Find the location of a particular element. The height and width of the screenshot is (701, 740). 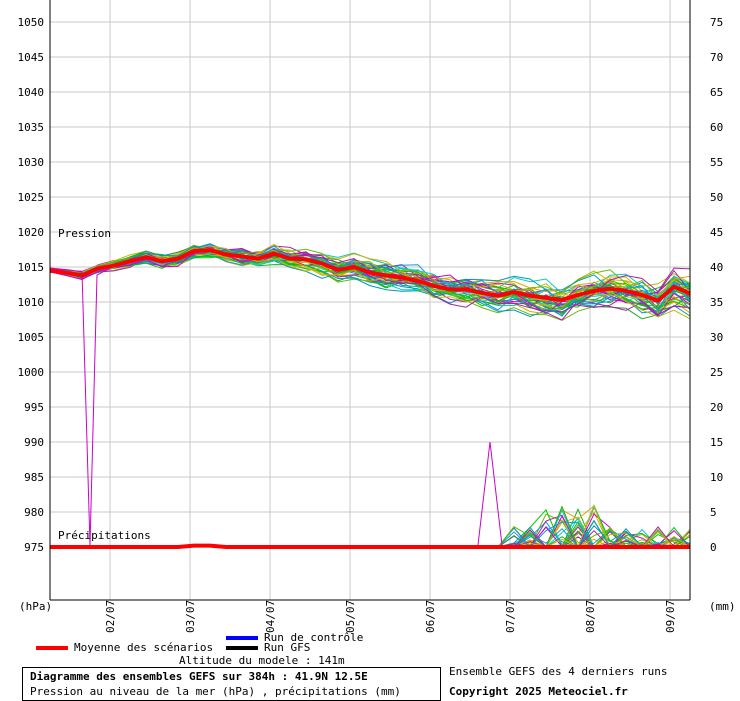

legend-mean: Moyenne des scénarios is located at coordinates (124, 647).